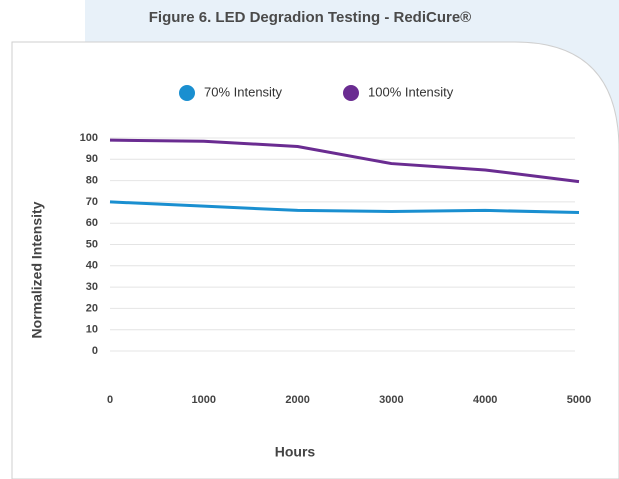 The width and height of the screenshot is (619, 479). I want to click on y-tick-label: 20, so click(92, 308).